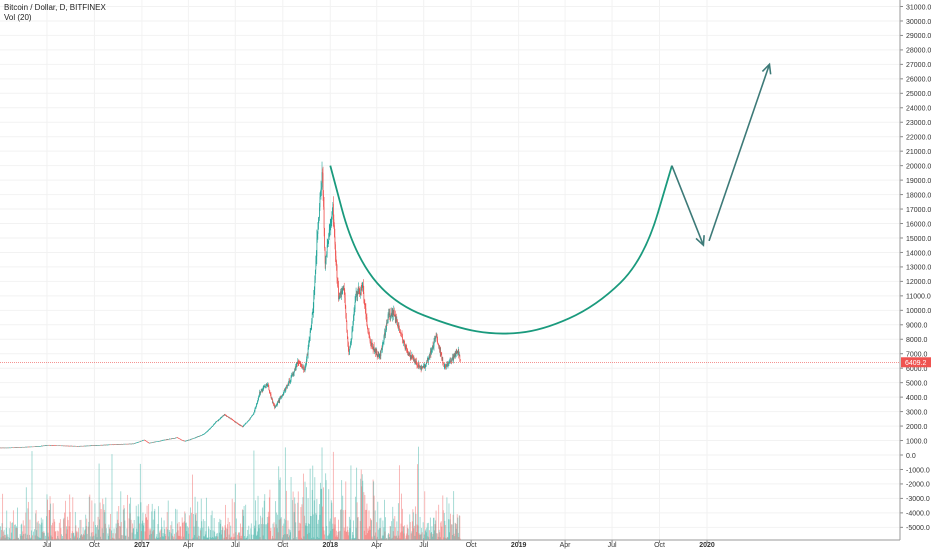 The width and height of the screenshot is (932, 555). What do you see at coordinates (918, 282) in the screenshot?
I see `y-tick-label: 12000.0` at bounding box center [918, 282].